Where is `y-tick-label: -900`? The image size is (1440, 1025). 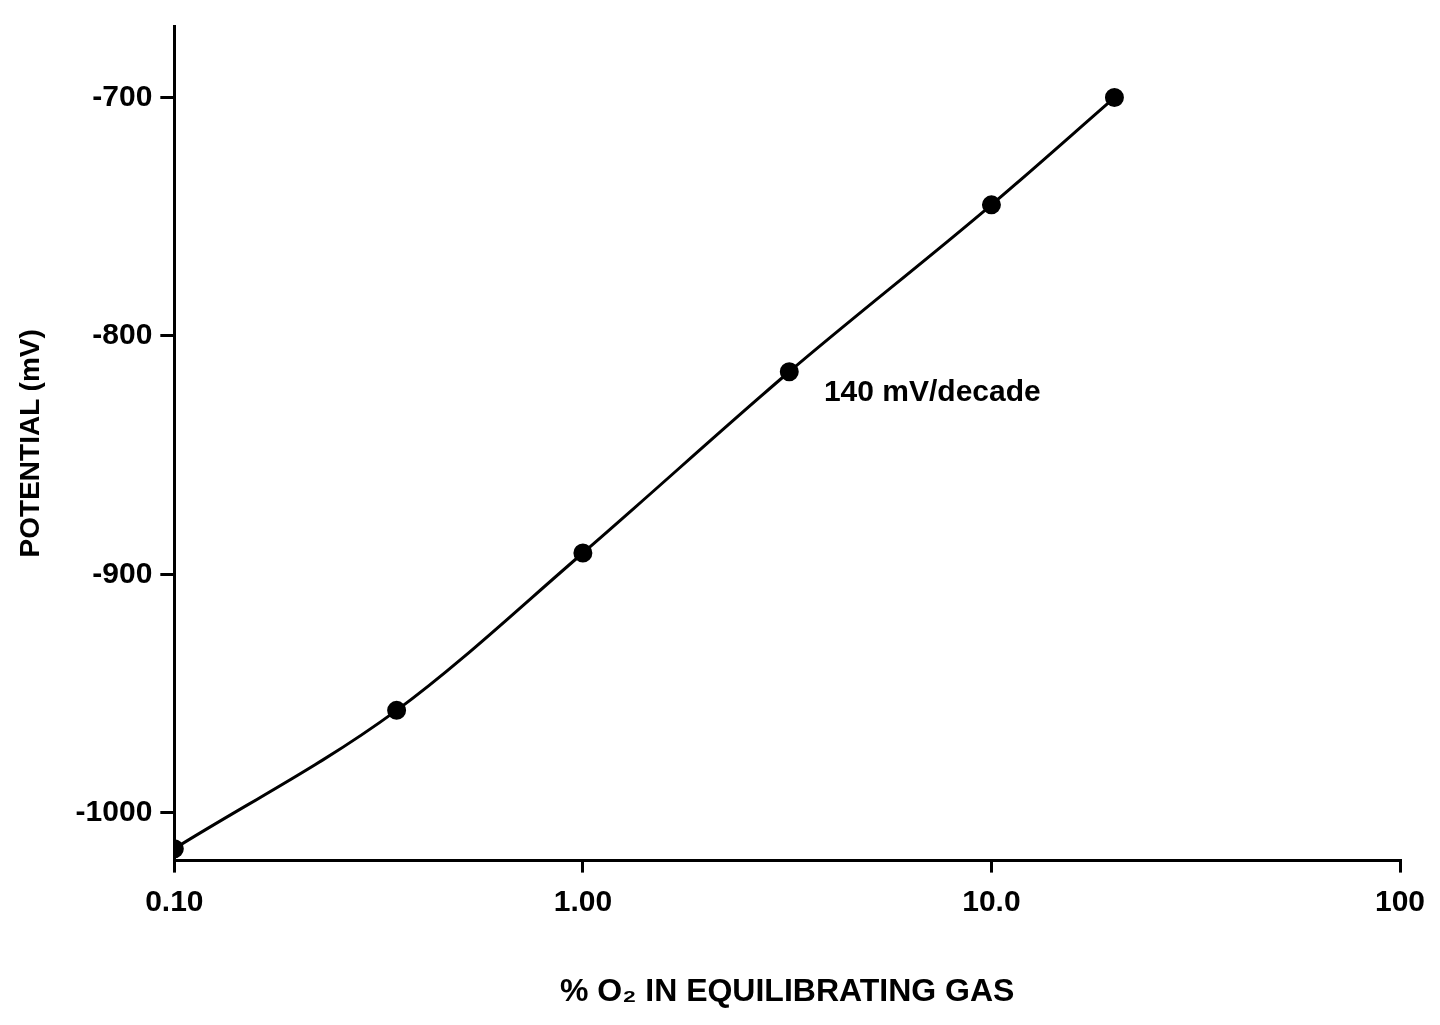 y-tick-label: -900 is located at coordinates (122, 572).